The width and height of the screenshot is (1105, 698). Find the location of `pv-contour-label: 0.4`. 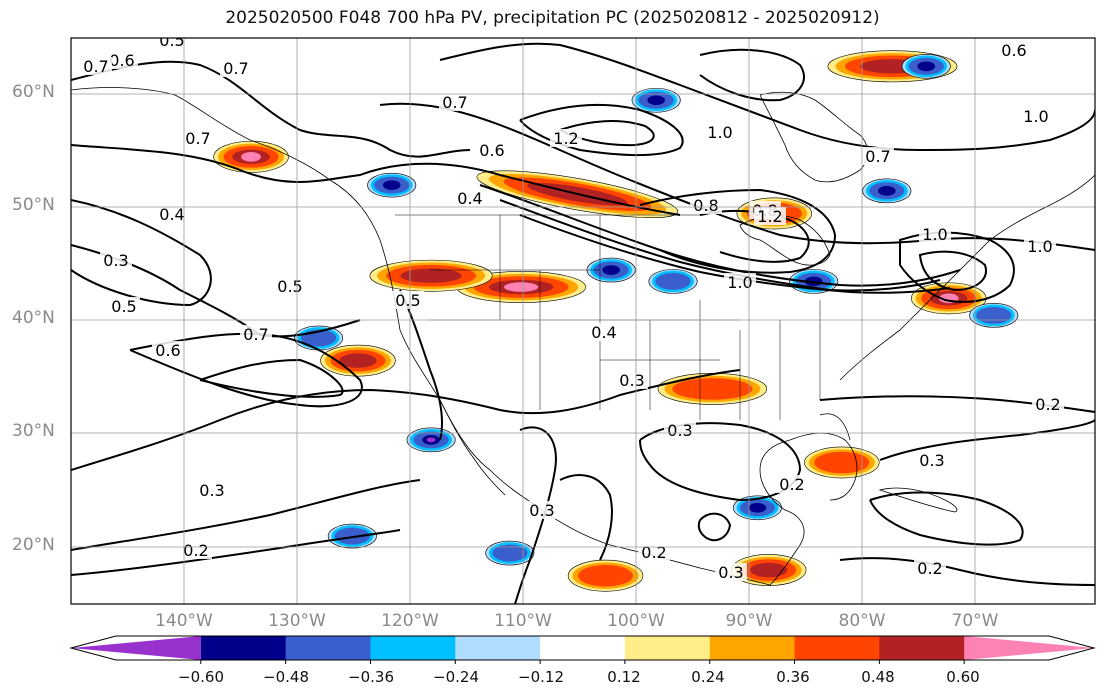

pv-contour-label: 0.4 is located at coordinates (603, 332).